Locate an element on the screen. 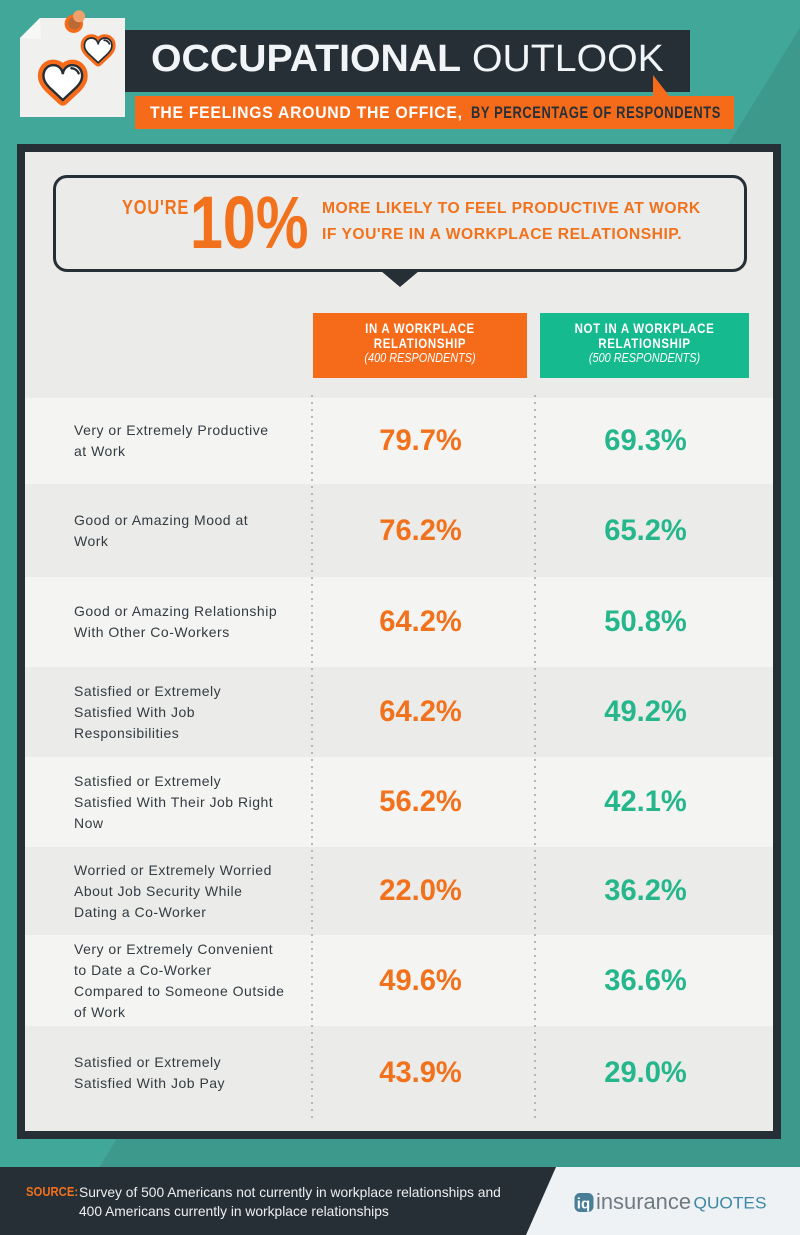 This screenshot has height=1235, width=800. svg-text: QUOTES is located at coordinates (730, 1203).